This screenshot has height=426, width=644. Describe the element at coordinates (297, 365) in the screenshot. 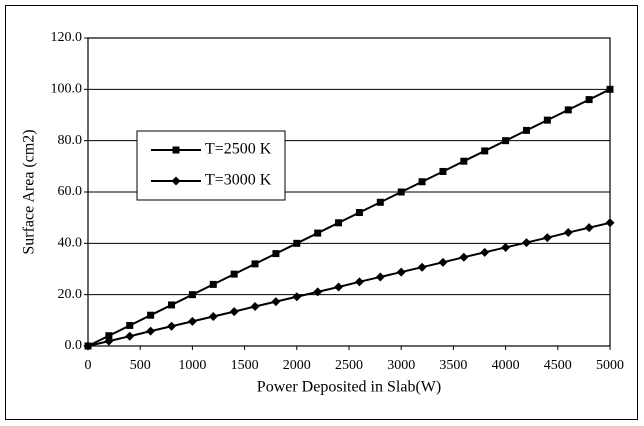

I see `x-tick-label: 2000` at that location.